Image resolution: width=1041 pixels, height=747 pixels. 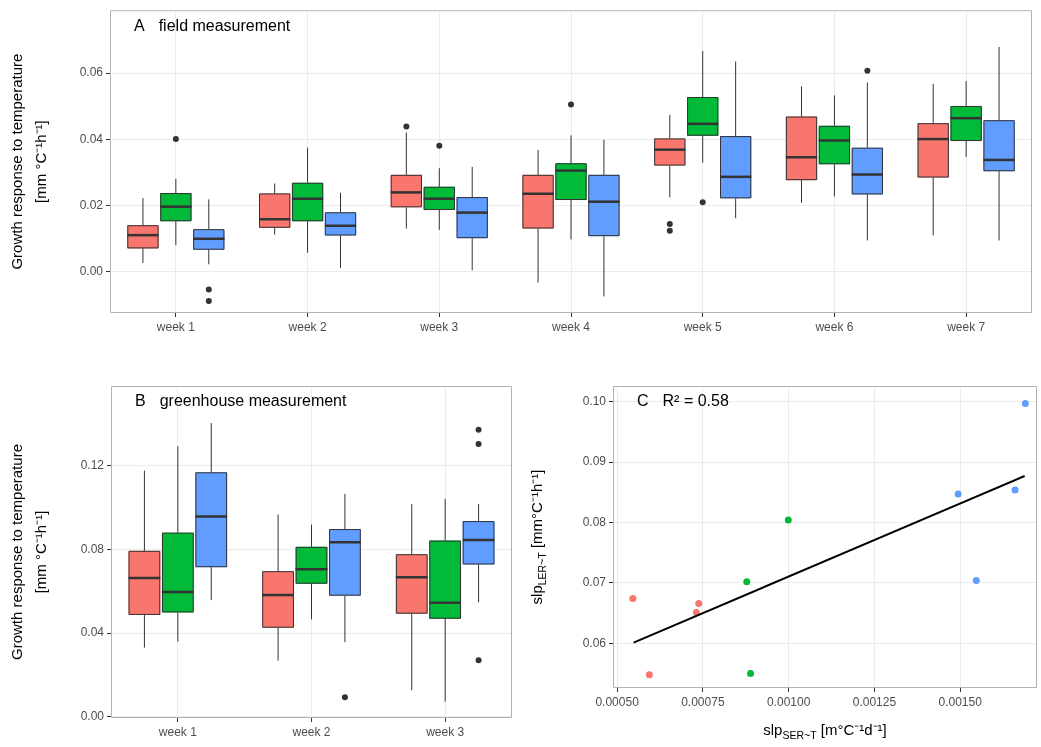 I want to click on chart-subtitle: greenhouse measurement, so click(x=253, y=401).